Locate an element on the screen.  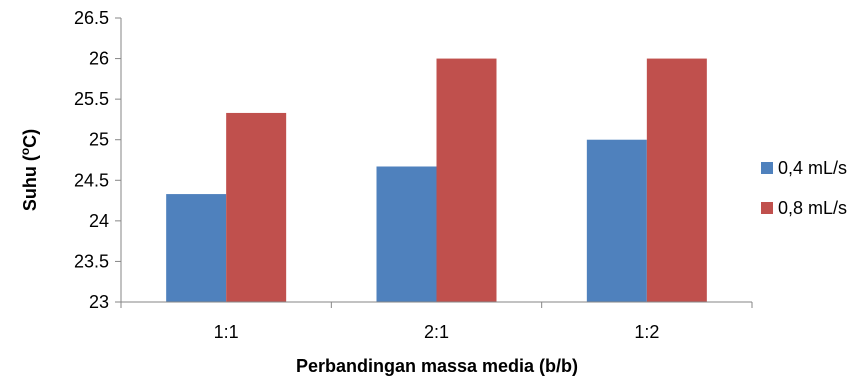
y-axis-title-sup: o is located at coordinates (25, 151).